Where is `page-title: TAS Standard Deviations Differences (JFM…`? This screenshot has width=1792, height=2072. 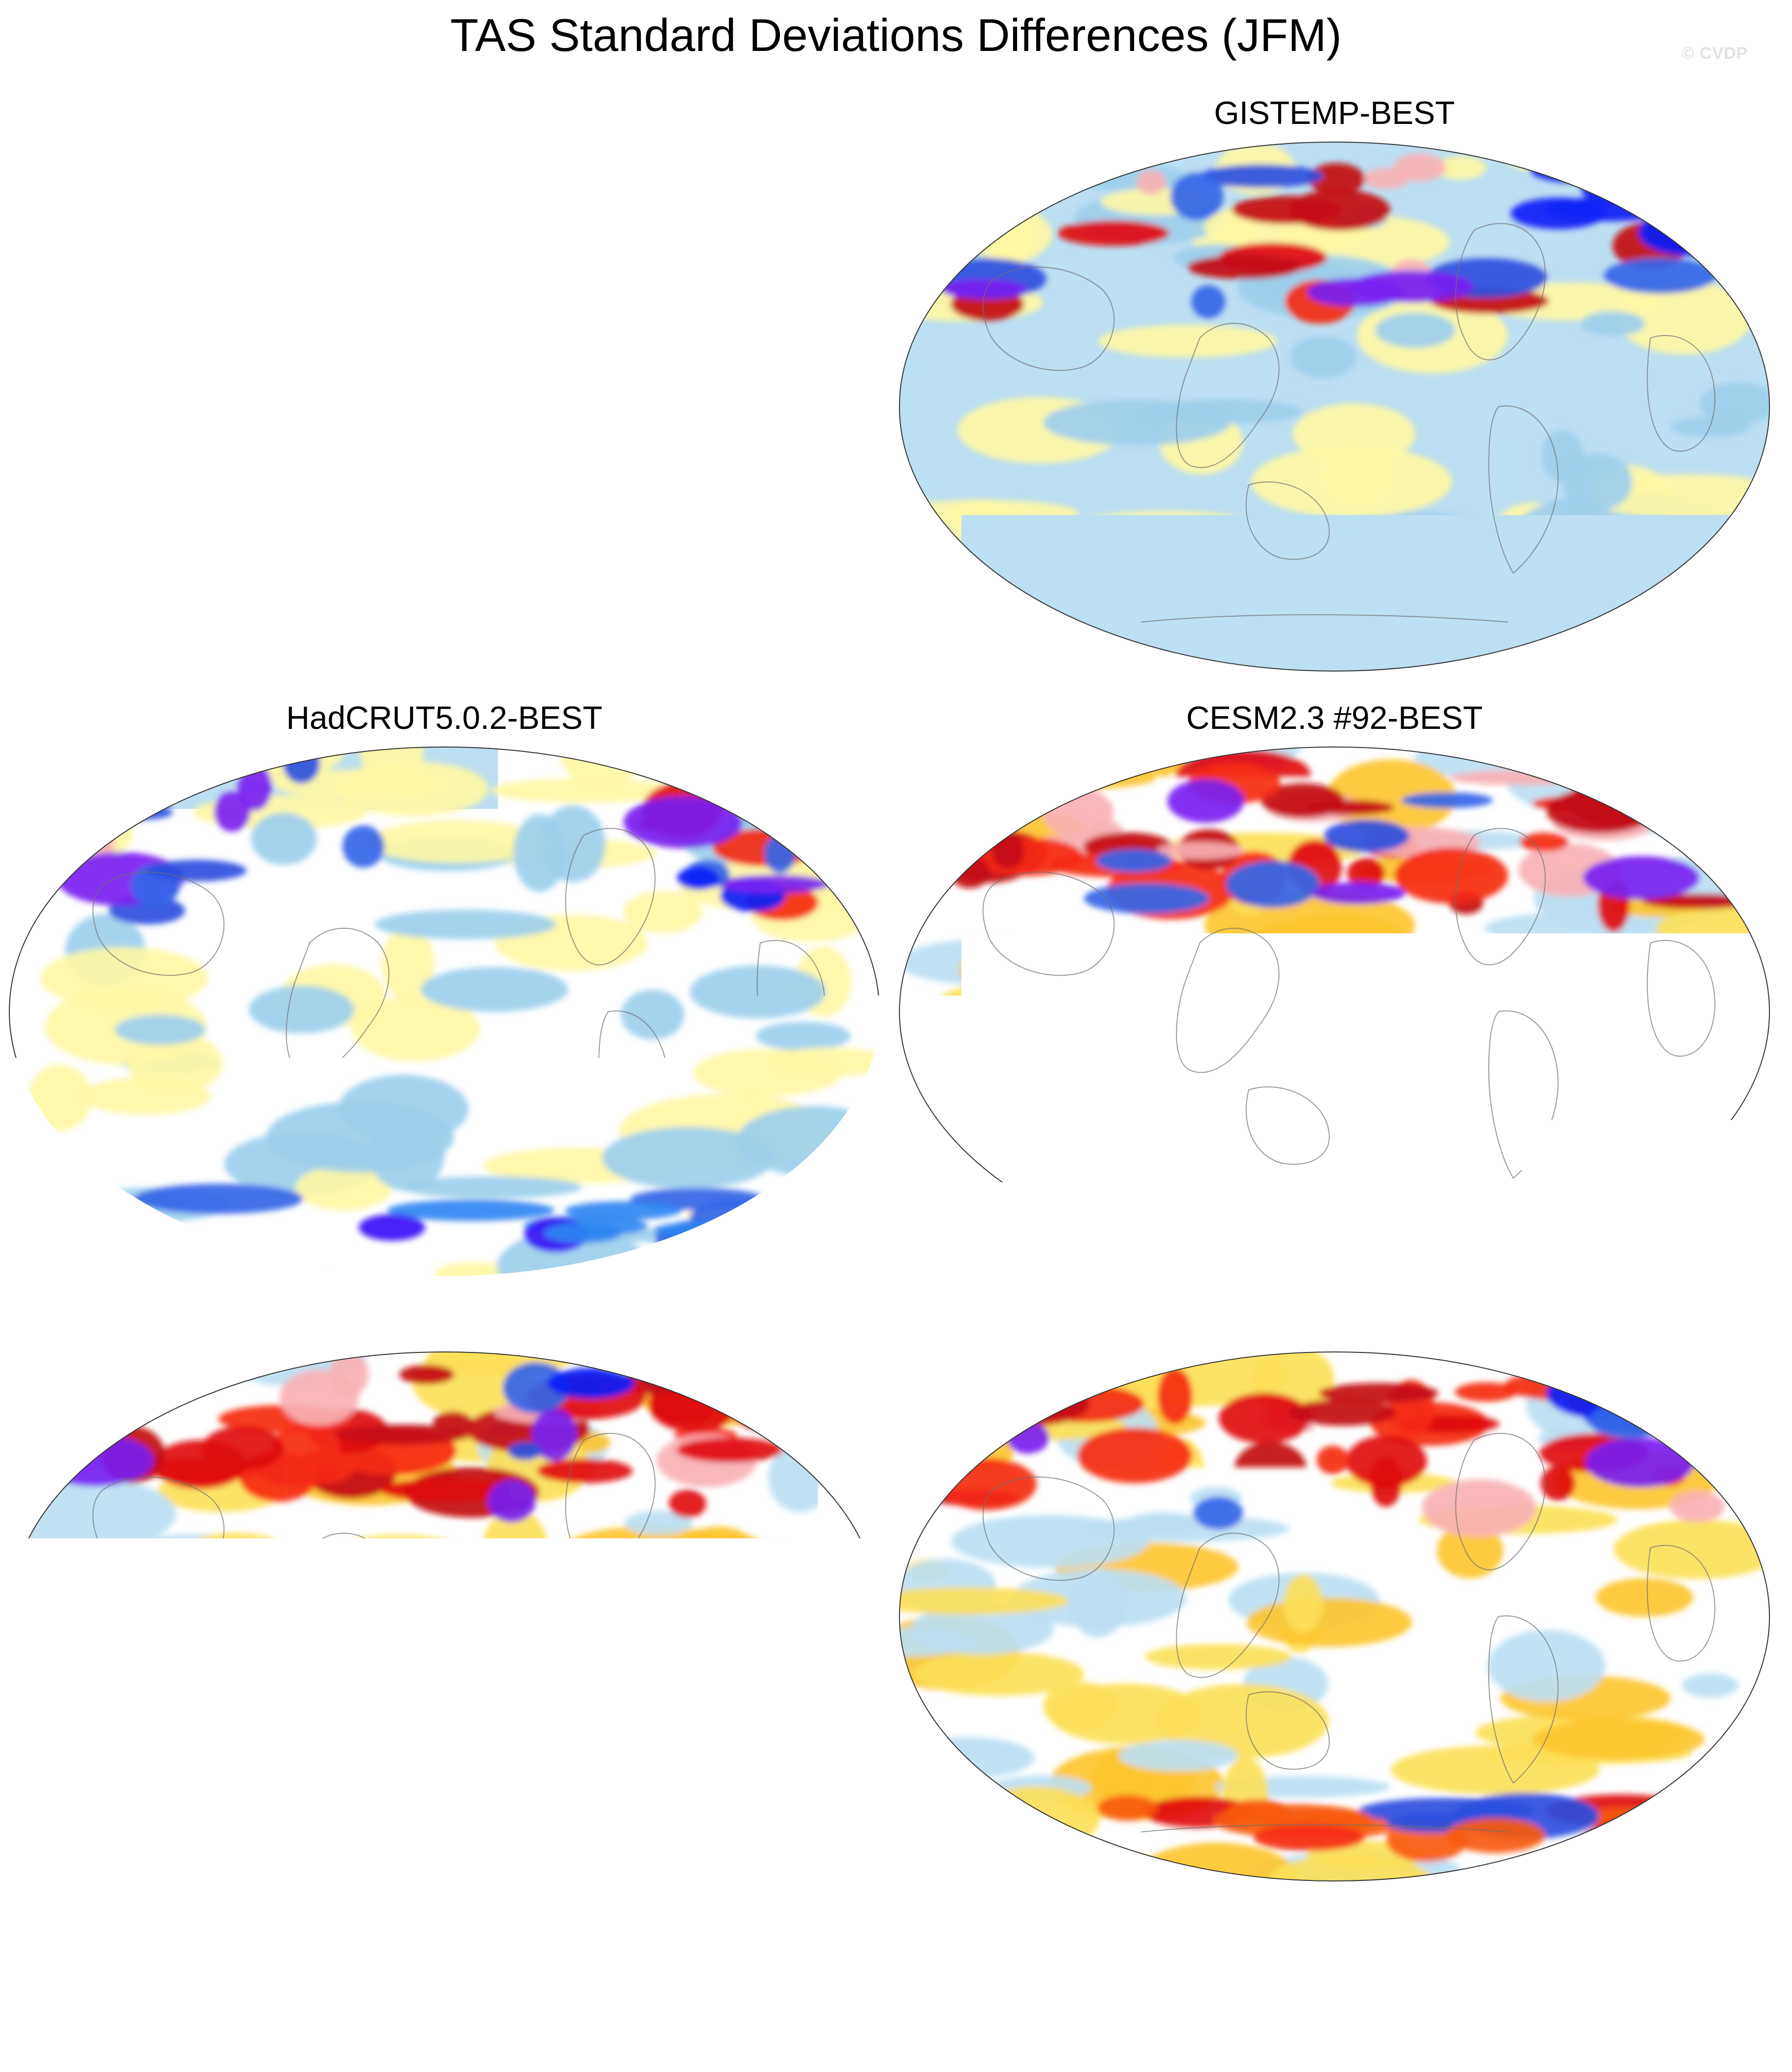 page-title: TAS Standard Deviations Differences (JFM… is located at coordinates (896, 35).